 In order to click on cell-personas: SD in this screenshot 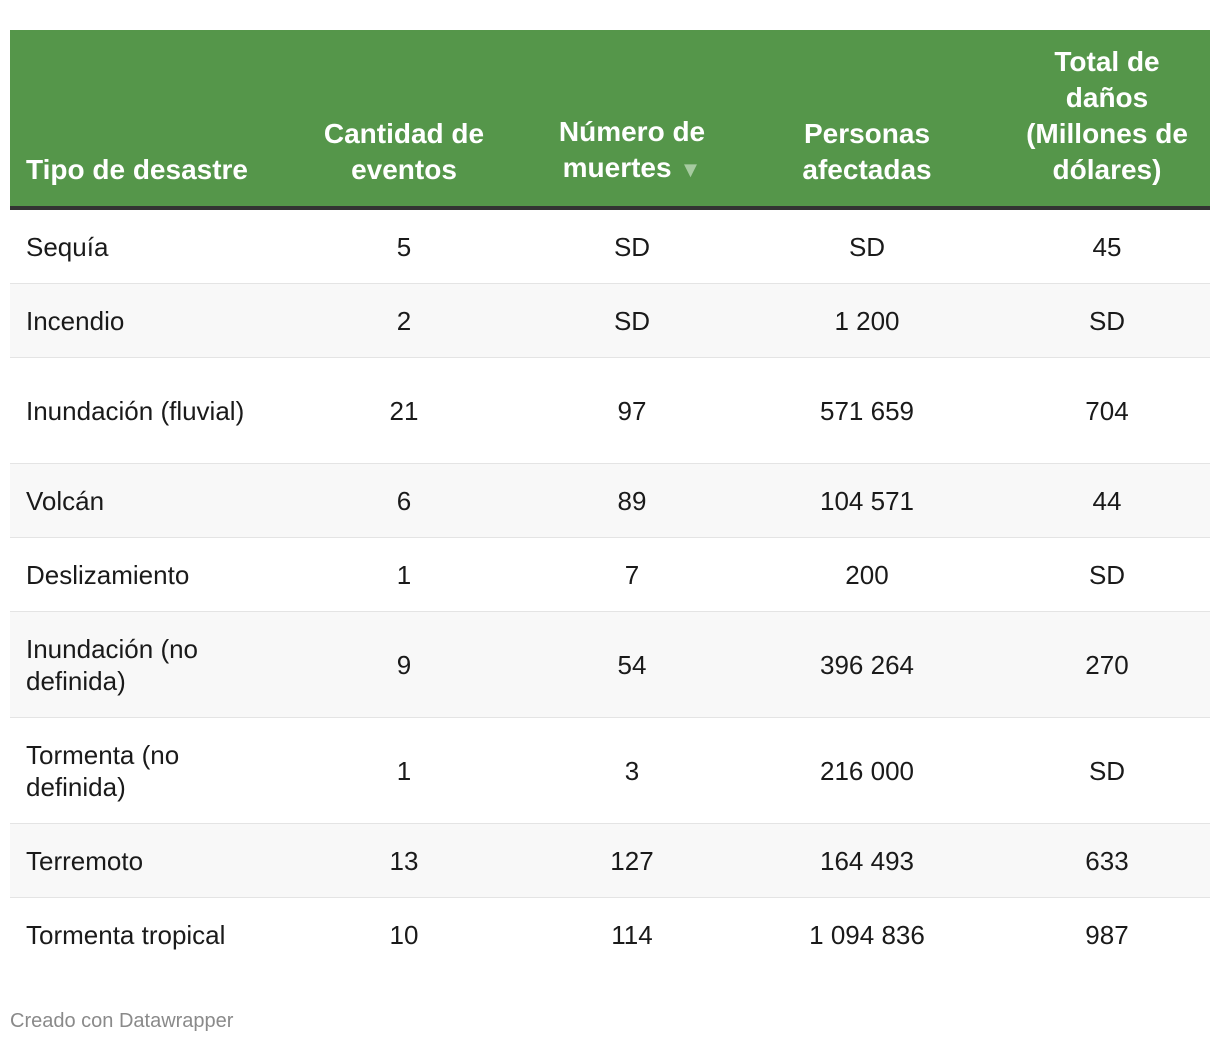, I will do `click(867, 246)`.